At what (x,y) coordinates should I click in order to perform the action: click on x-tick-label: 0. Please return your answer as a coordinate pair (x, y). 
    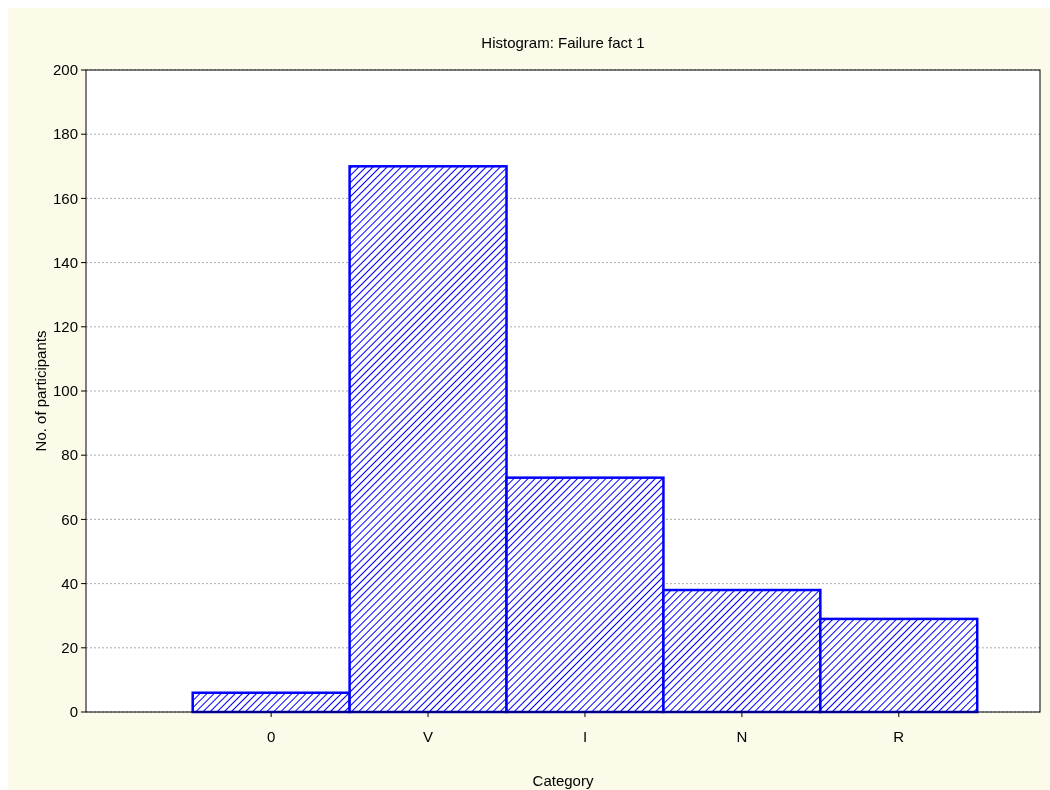
    Looking at the image, I should click on (271, 736).